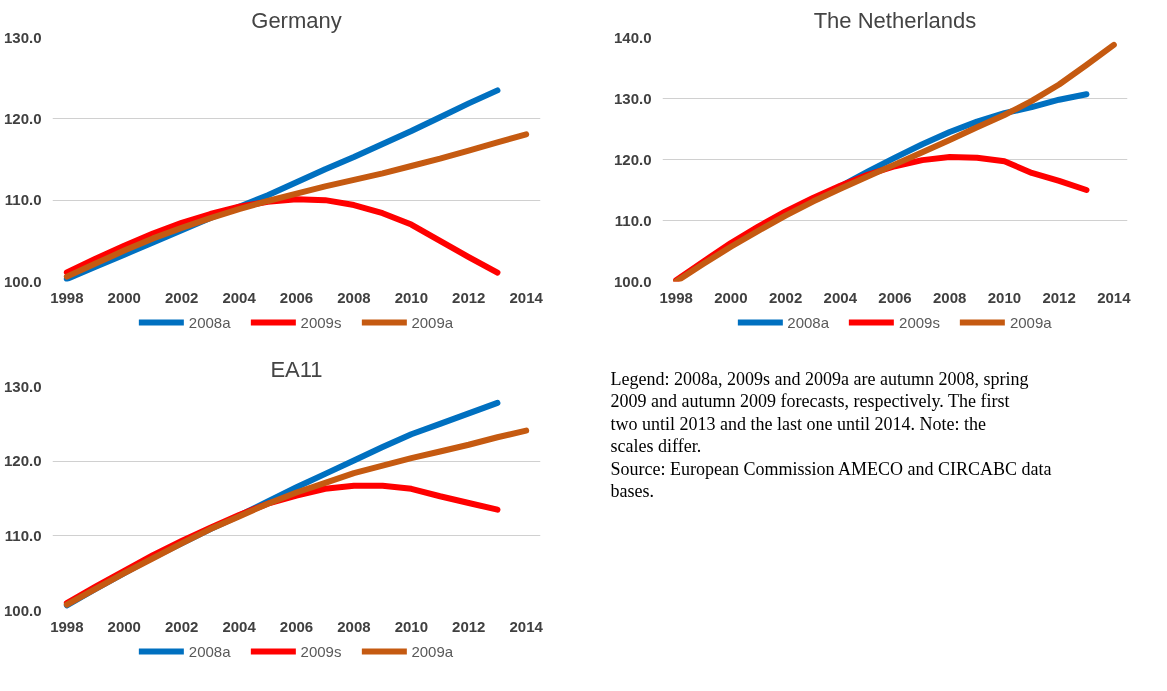 The height and width of the screenshot is (691, 1167). Describe the element at coordinates (632, 37) in the screenshot. I see `y-tick-label: 140.0` at that location.